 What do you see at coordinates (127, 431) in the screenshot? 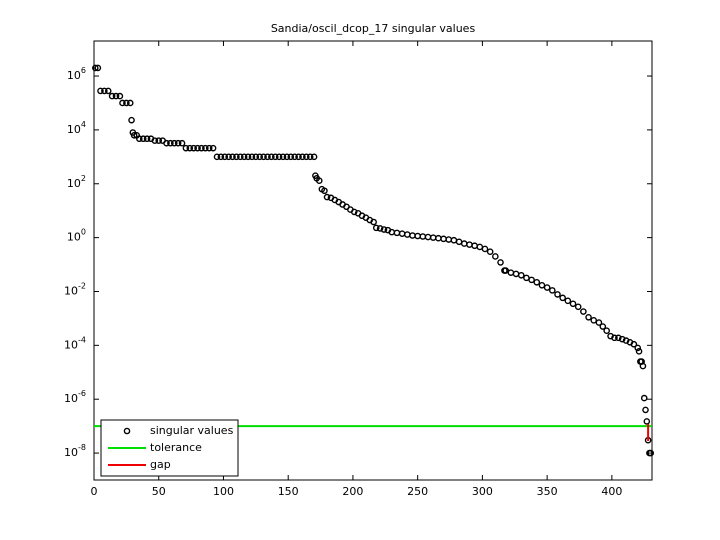
I see `legend-marker` at bounding box center [127, 431].